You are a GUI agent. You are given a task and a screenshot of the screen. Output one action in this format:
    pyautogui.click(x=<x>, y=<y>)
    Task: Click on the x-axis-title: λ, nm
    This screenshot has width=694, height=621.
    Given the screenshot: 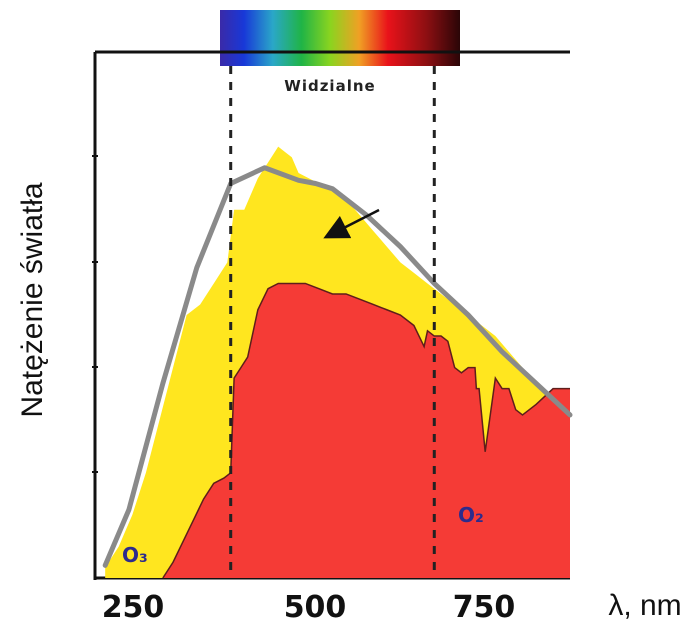 What is the action you would take?
    pyautogui.click(x=644, y=605)
    